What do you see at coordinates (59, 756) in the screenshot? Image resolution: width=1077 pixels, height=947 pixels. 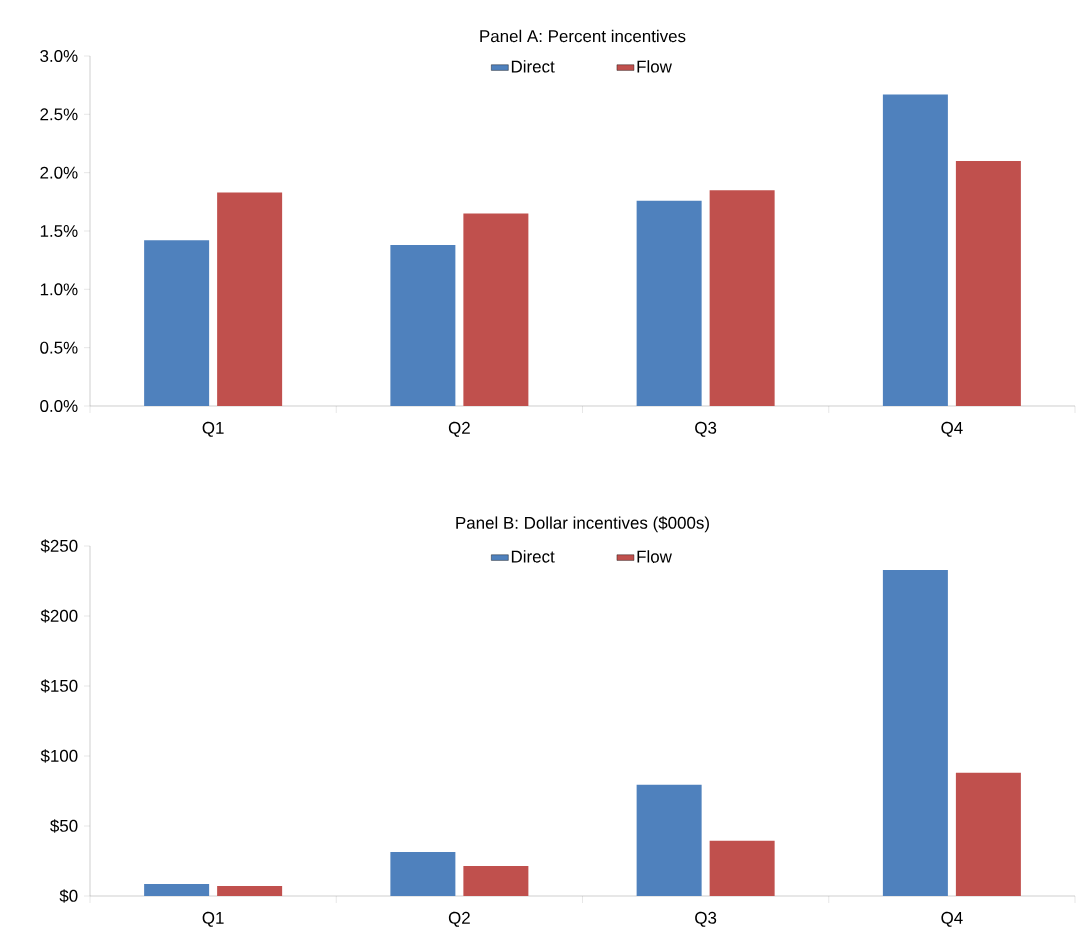 I see `y-tick-label: $100` at bounding box center [59, 756].